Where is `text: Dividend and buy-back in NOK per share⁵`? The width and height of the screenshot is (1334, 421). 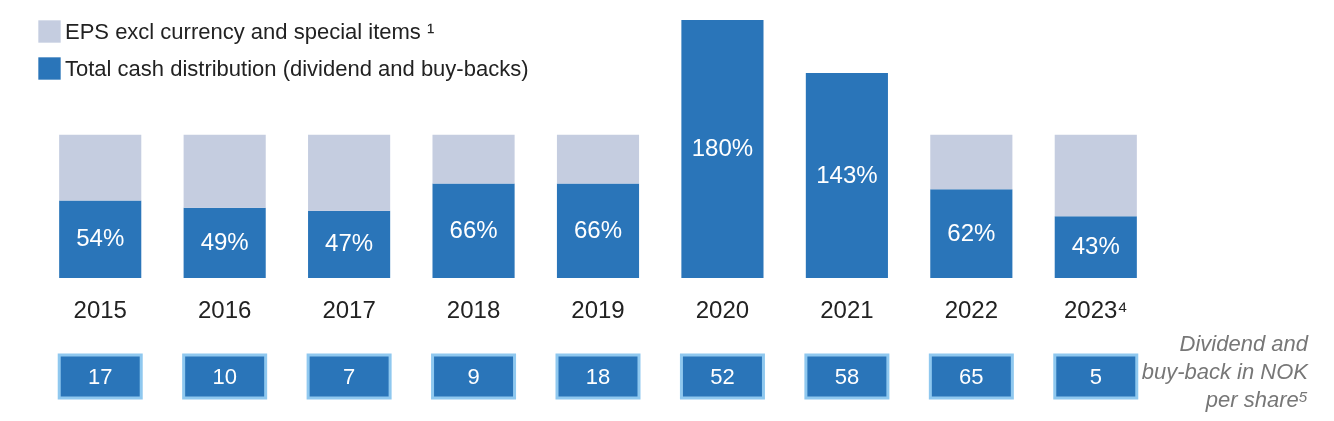
text: Dividend and buy-back in NOK per share⁵ is located at coordinates (1225, 371).